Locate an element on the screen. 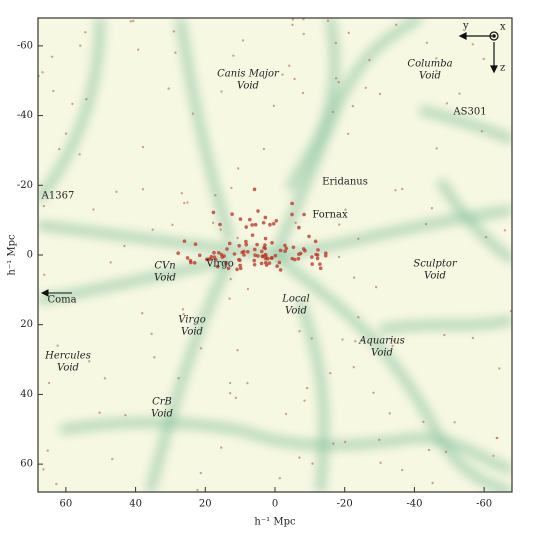 The width and height of the screenshot is (540, 544). compass-label: y is located at coordinates (465, 26).